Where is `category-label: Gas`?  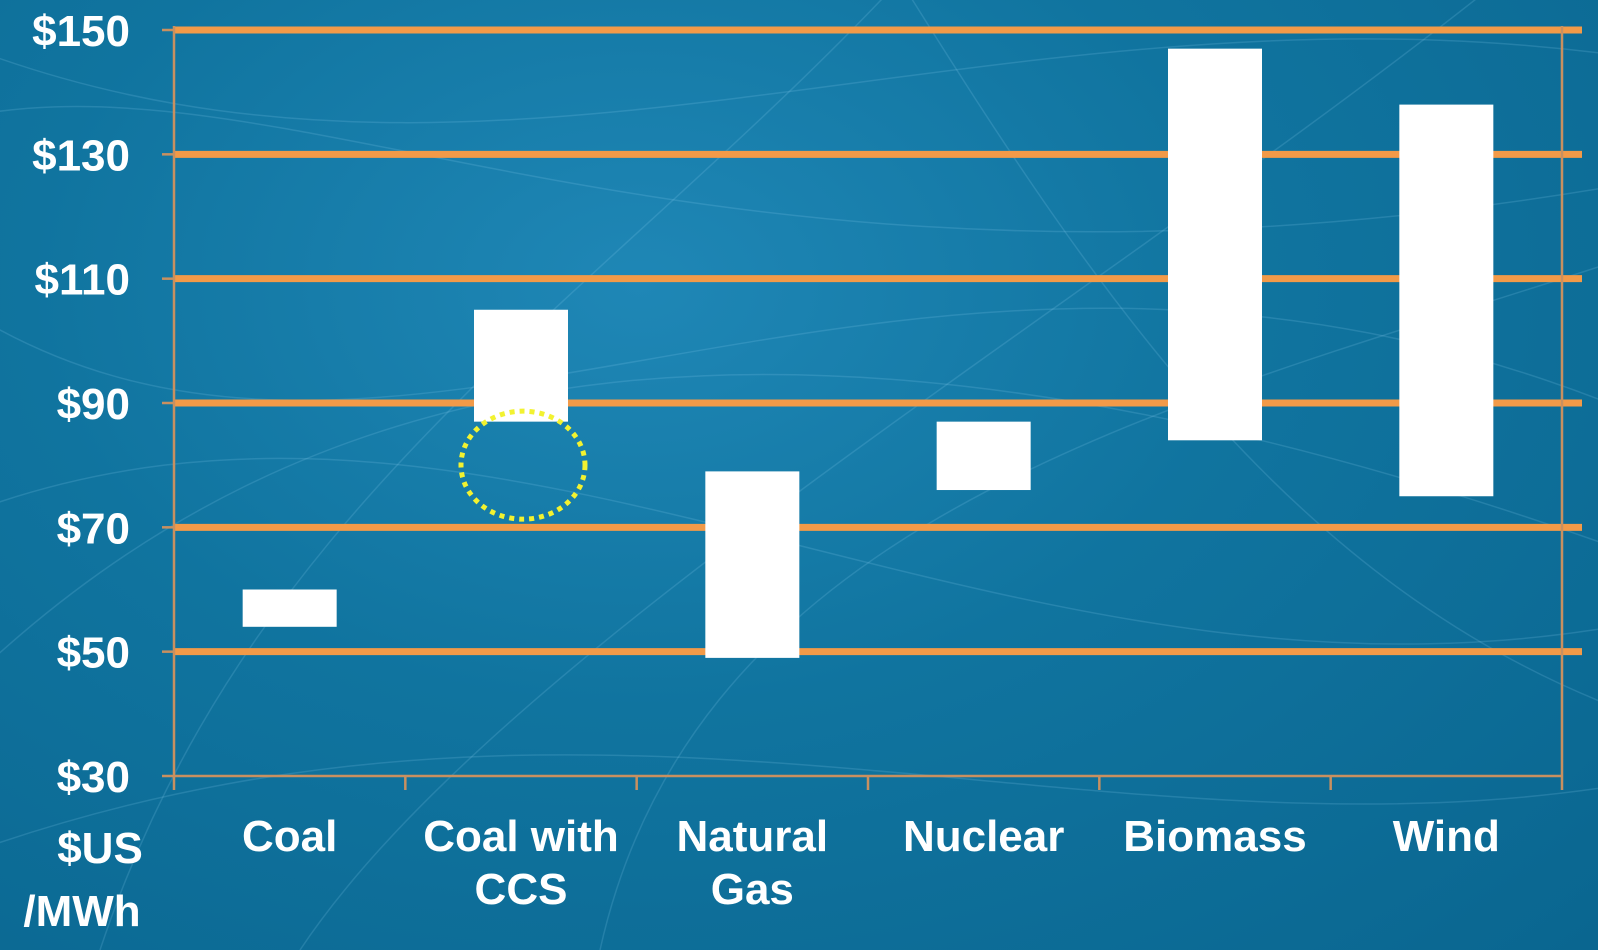 category-label: Gas is located at coordinates (752, 889).